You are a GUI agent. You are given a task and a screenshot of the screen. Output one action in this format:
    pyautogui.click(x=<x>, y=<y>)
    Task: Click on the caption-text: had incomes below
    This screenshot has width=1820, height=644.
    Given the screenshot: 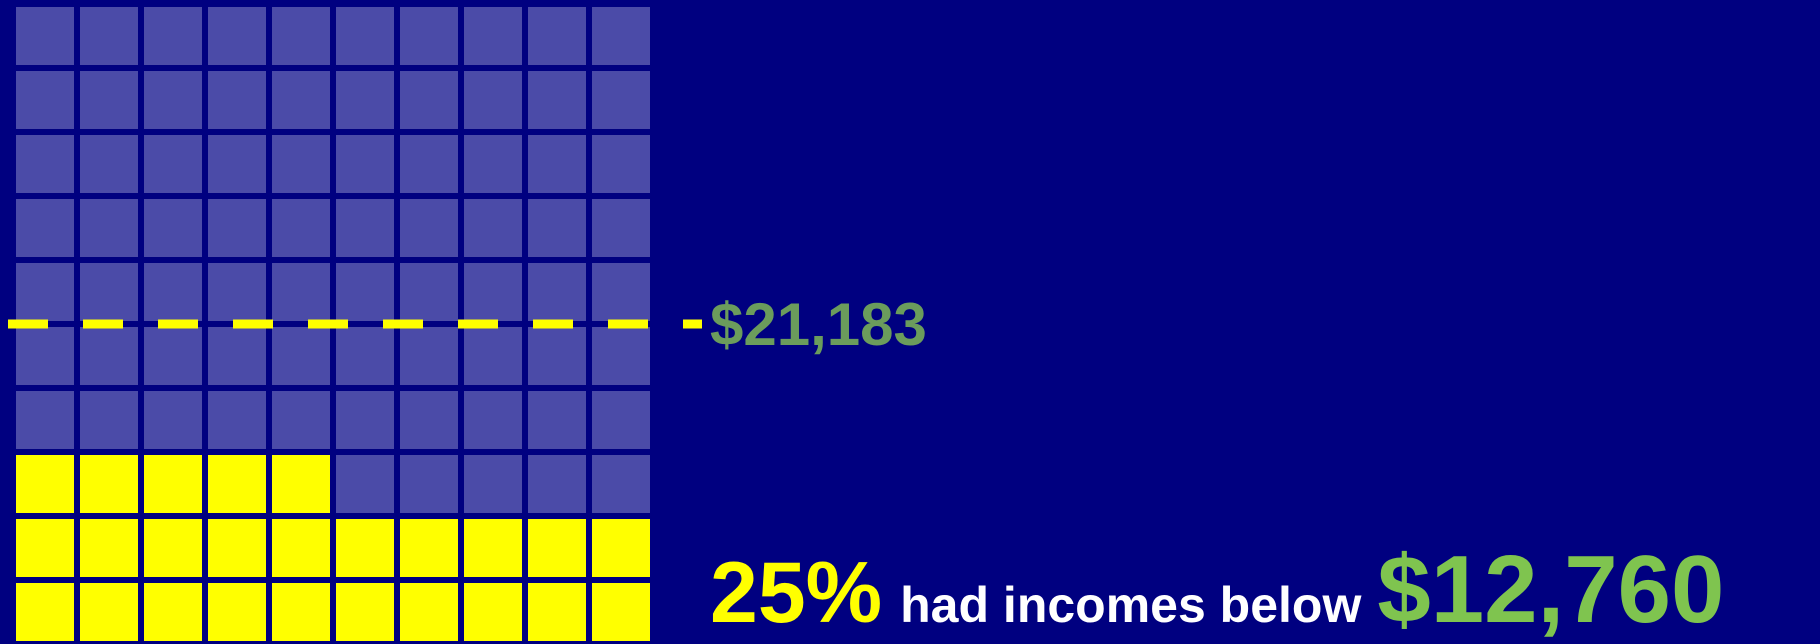 What is the action you would take?
    pyautogui.click(x=1130, y=605)
    